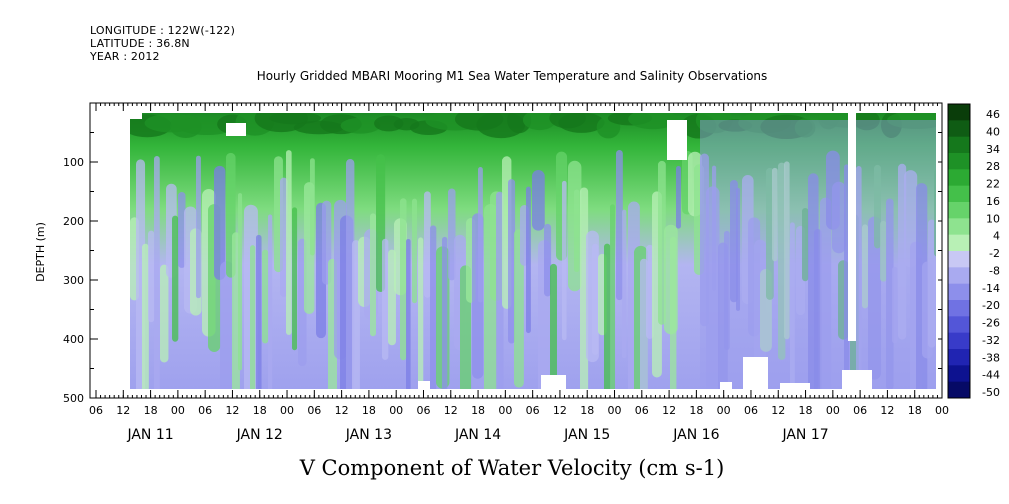 The height and width of the screenshot is (504, 1009). What do you see at coordinates (40, 252) in the screenshot?
I see `y-axis-label: DEPTH (m)` at bounding box center [40, 252].